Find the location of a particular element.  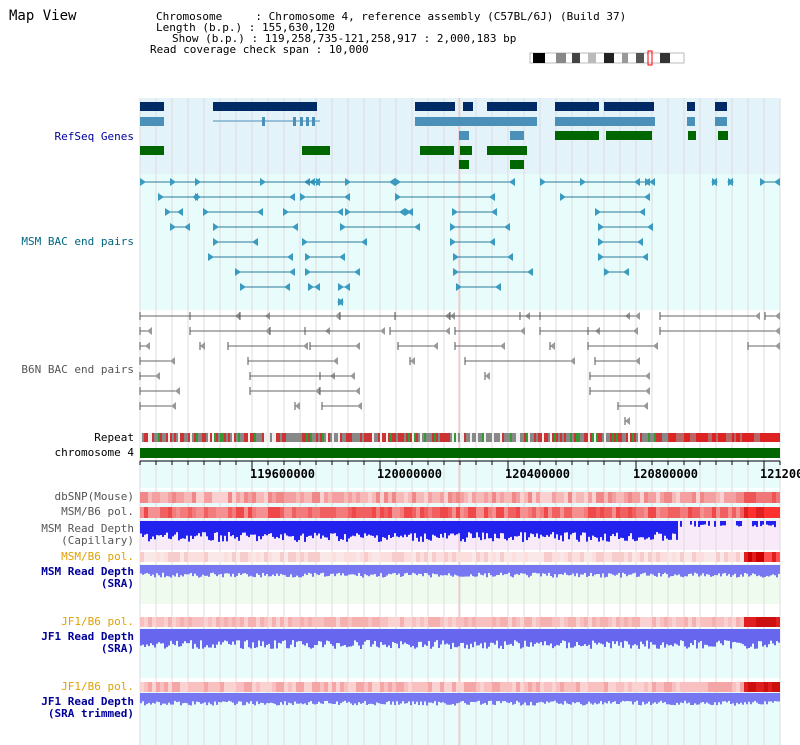

refseq-genes-track is located at coordinates (434, 135).